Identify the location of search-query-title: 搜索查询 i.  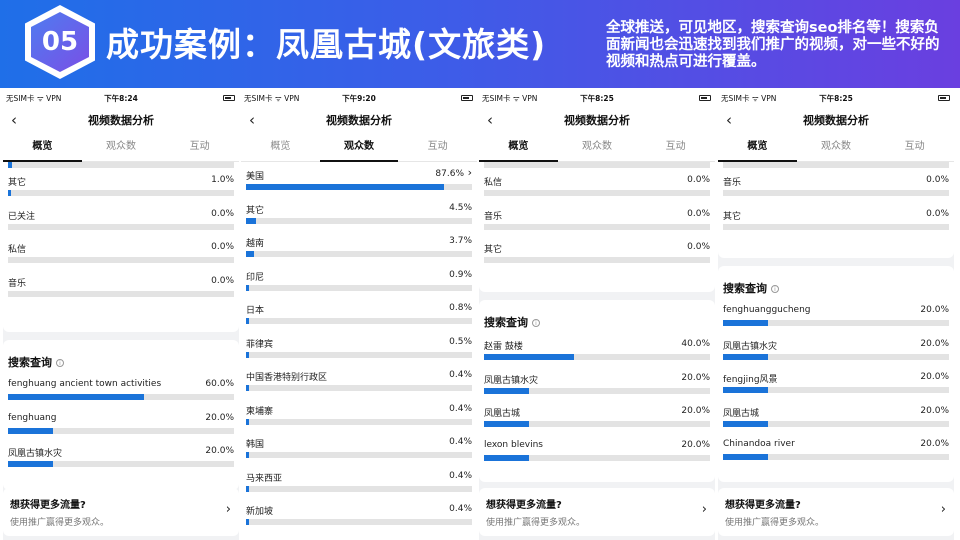
(121, 356).